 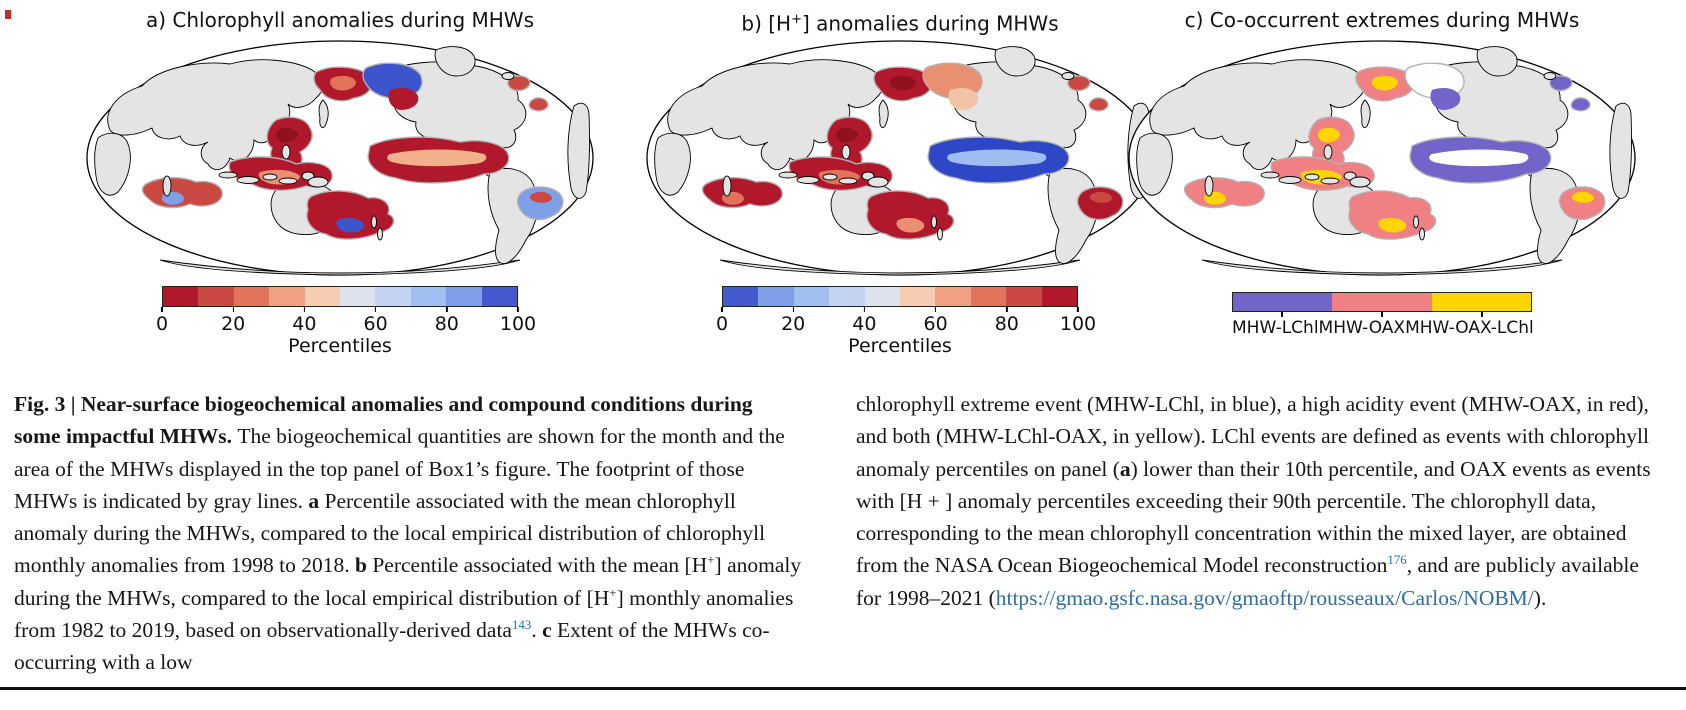 What do you see at coordinates (537, 629) in the screenshot?
I see `caption-text-run: .` at bounding box center [537, 629].